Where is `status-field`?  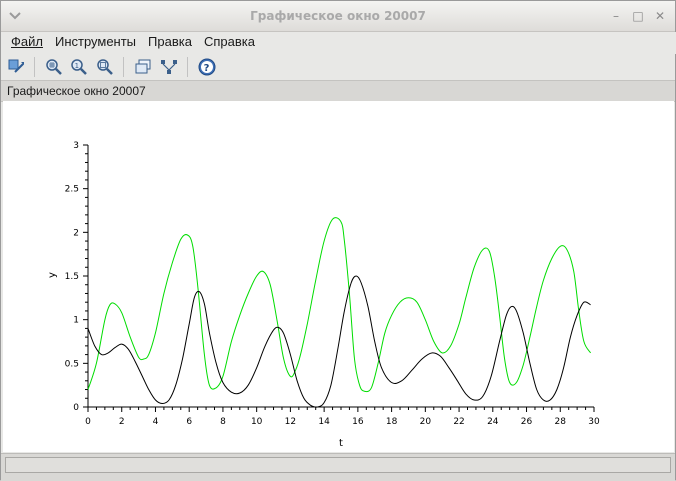 status-field is located at coordinates (338, 465).